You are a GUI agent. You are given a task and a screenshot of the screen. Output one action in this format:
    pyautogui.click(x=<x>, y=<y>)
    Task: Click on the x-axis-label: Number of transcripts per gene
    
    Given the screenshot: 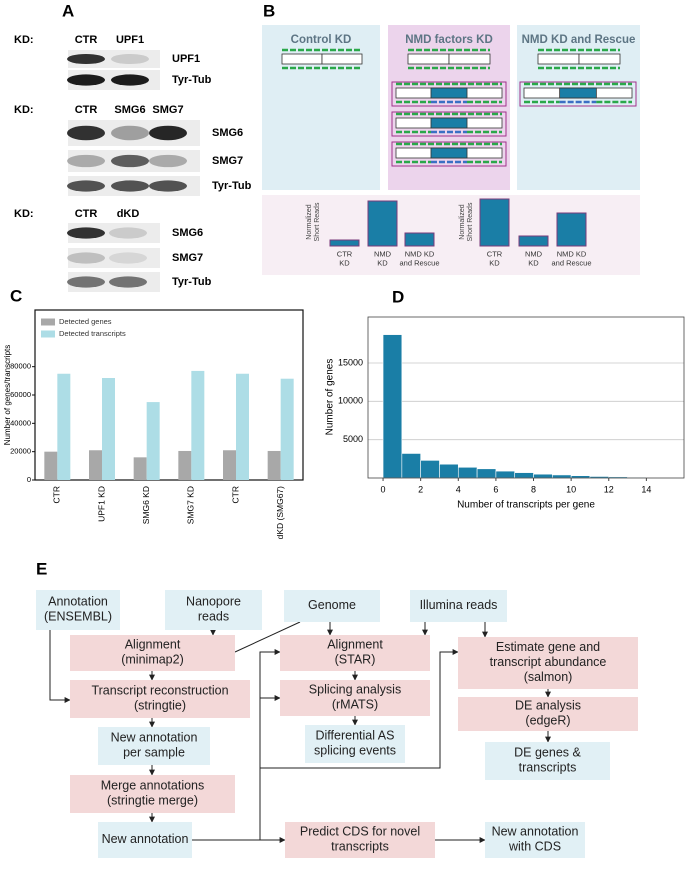 What is the action you would take?
    pyautogui.click(x=526, y=505)
    